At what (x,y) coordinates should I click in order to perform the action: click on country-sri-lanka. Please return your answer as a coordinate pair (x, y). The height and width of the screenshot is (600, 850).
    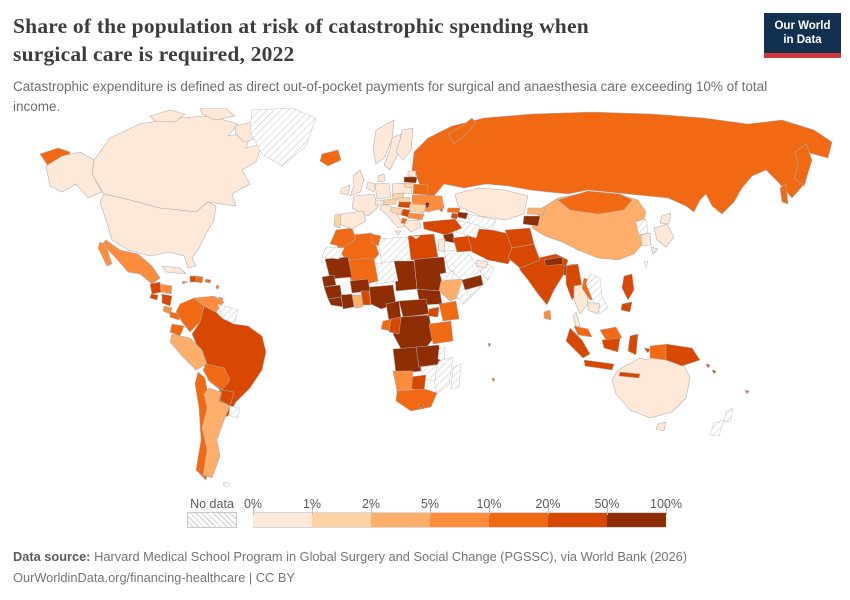
    Looking at the image, I should click on (547, 315).